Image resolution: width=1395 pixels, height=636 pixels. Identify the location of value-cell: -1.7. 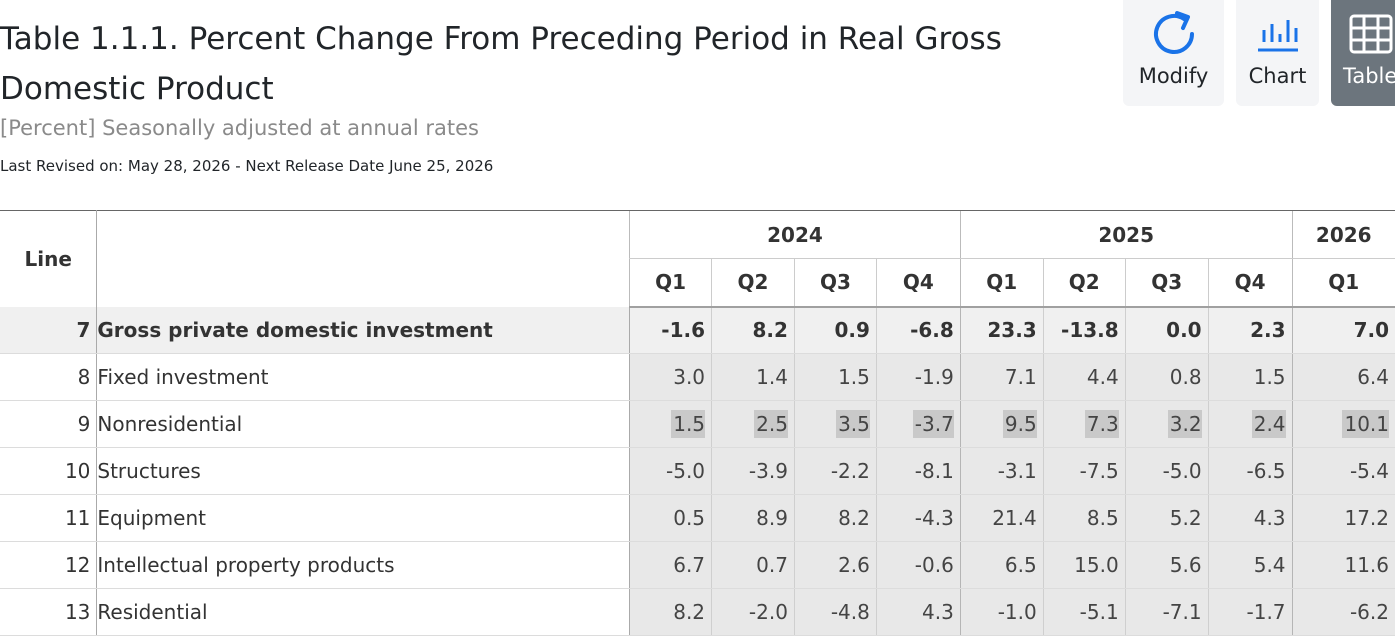
(1250, 612).